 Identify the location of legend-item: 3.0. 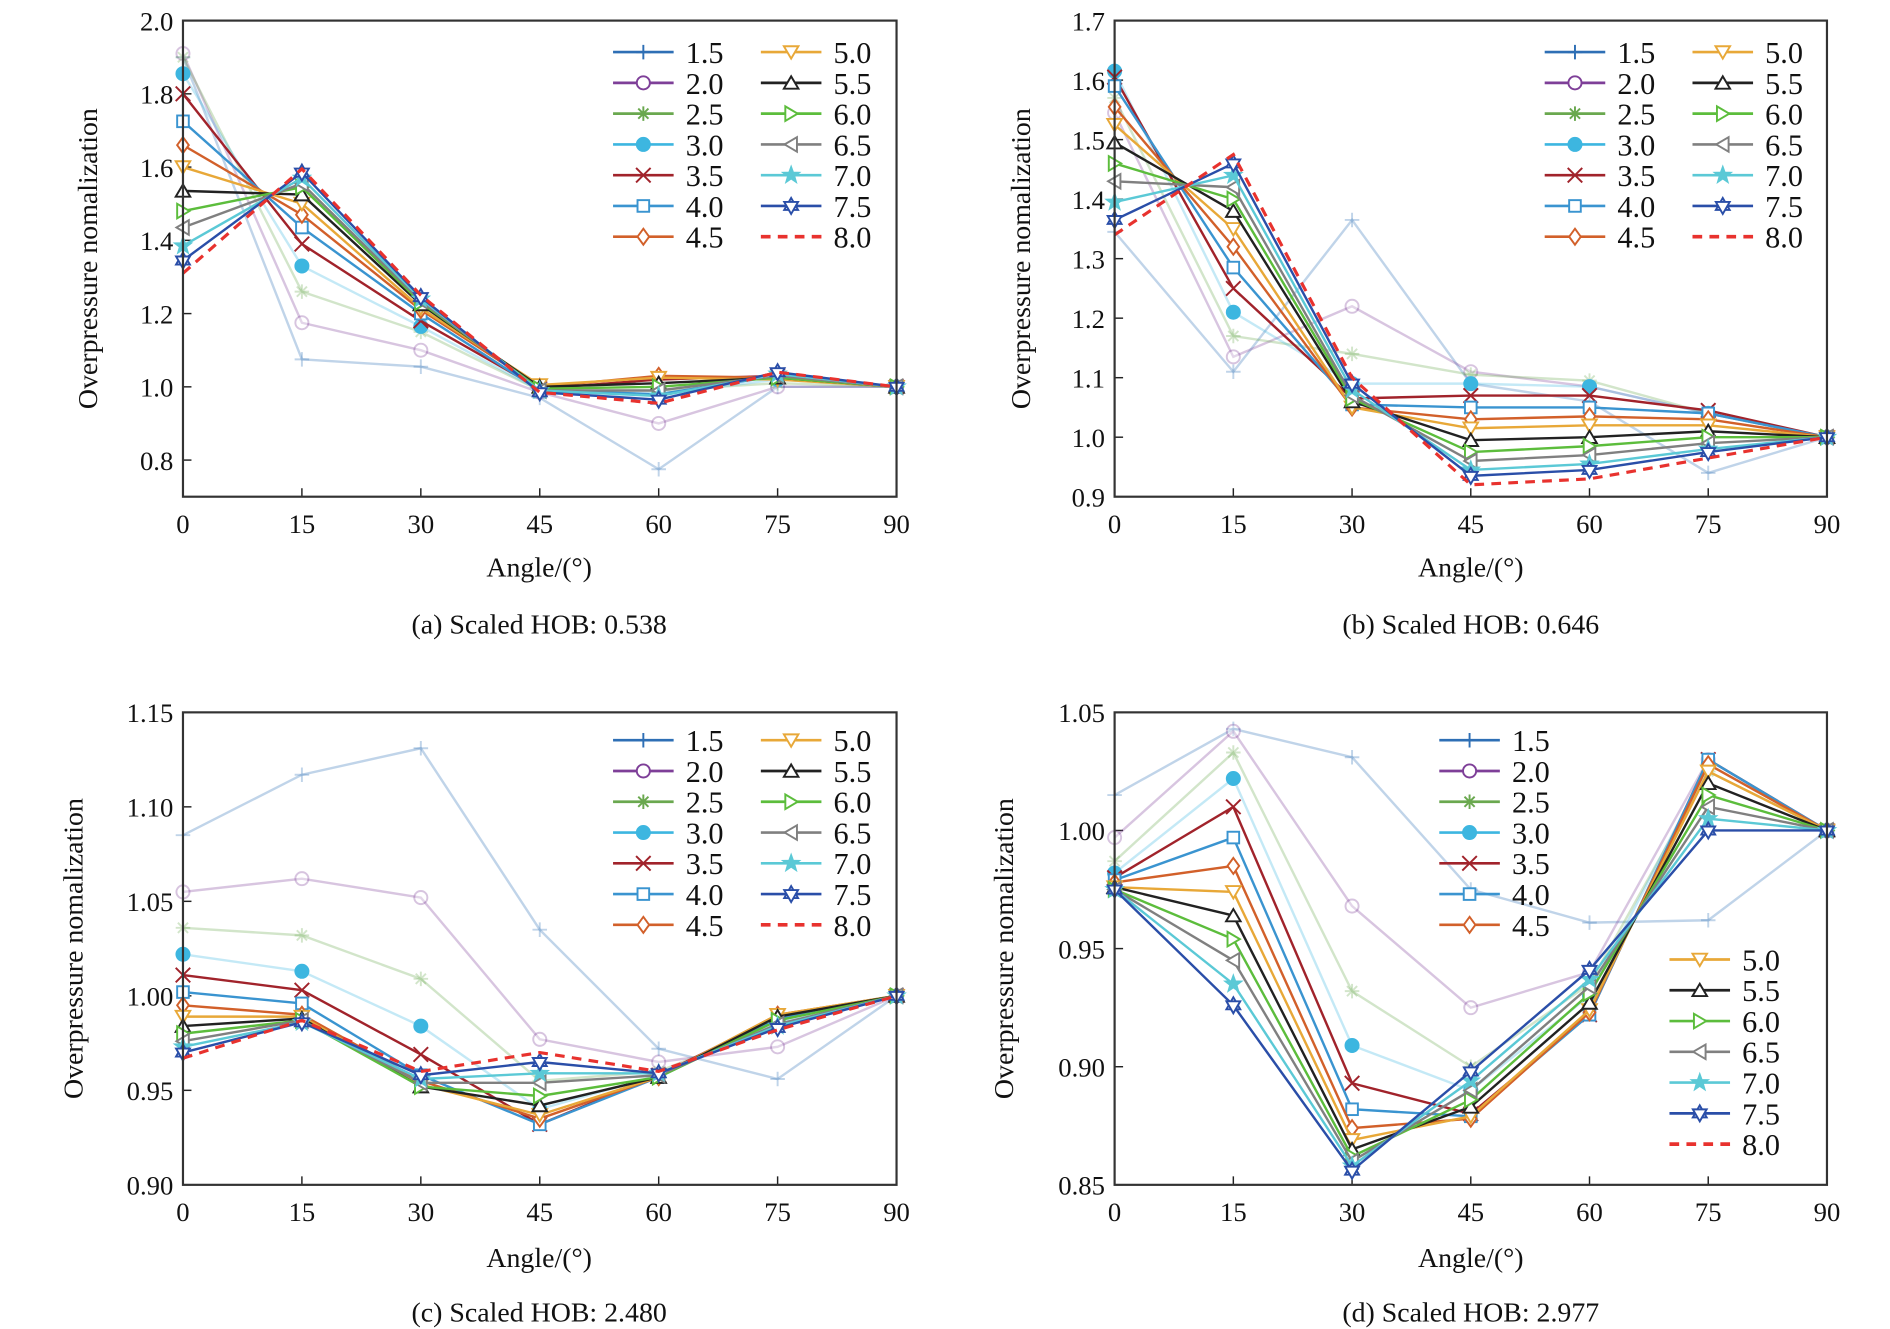
(1599, 145).